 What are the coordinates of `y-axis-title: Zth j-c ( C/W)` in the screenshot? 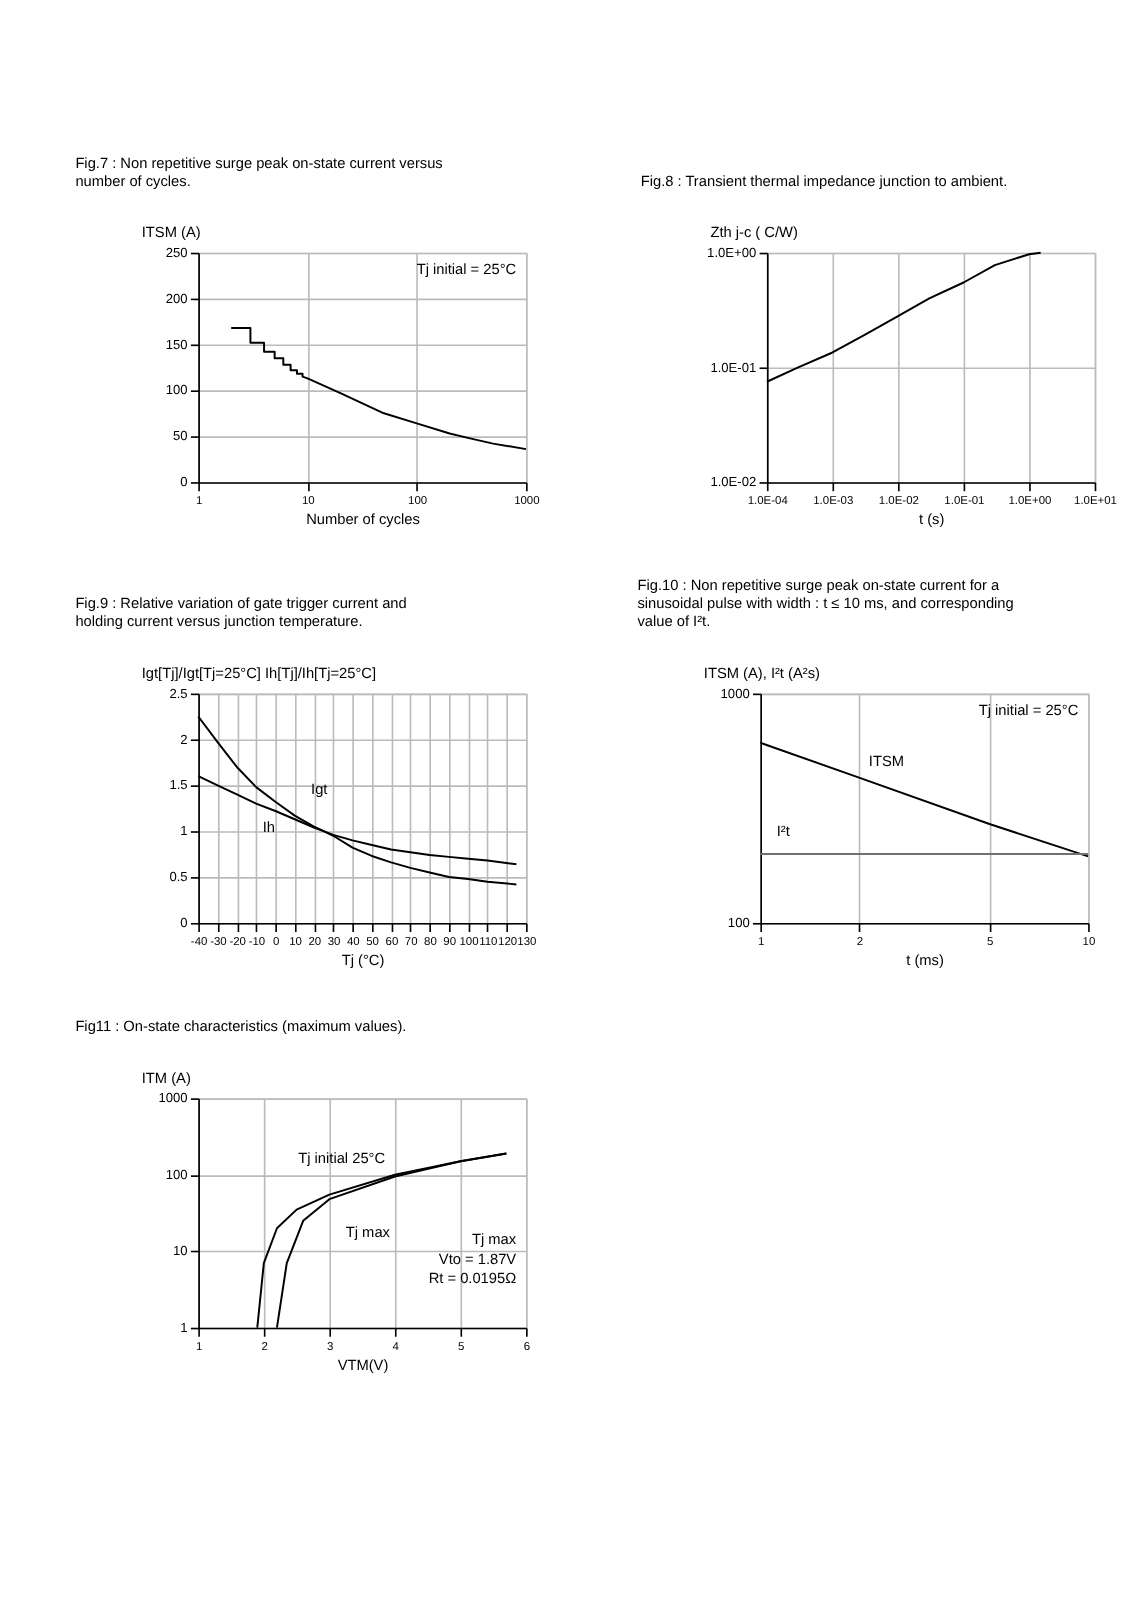 It's located at (754, 232).